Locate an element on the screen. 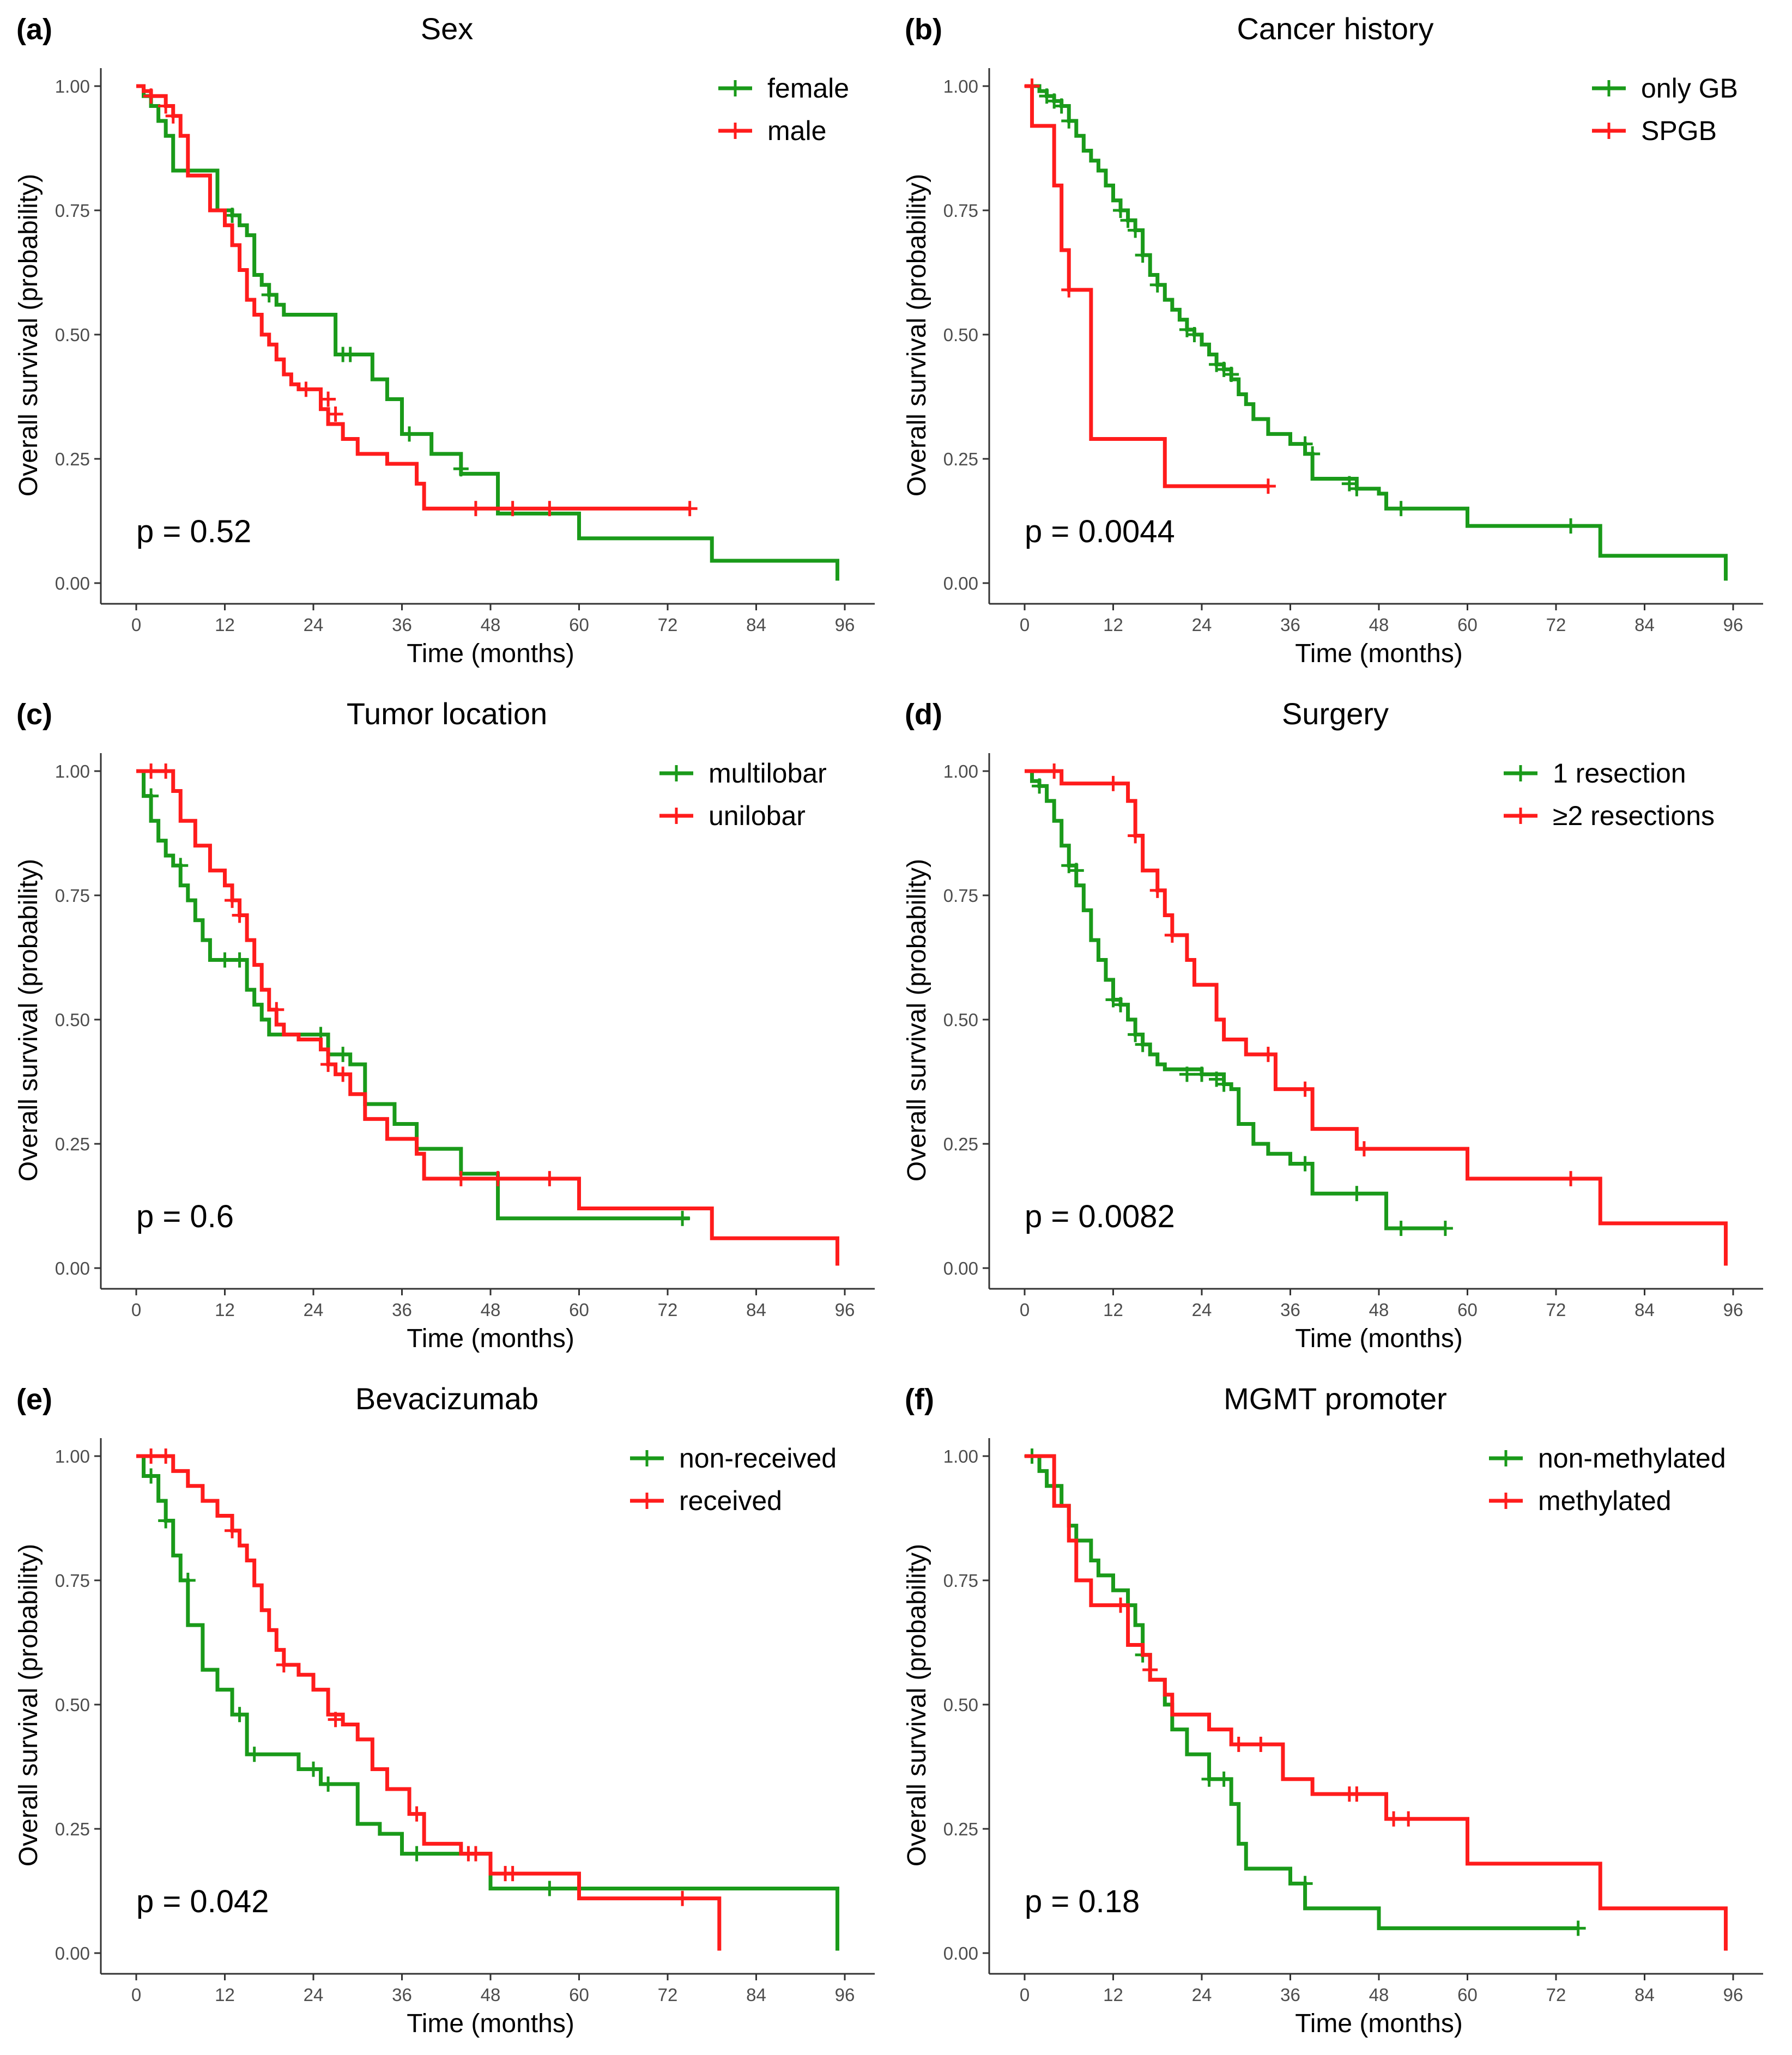  legend-item: methylated is located at coordinates (1581, 1501).